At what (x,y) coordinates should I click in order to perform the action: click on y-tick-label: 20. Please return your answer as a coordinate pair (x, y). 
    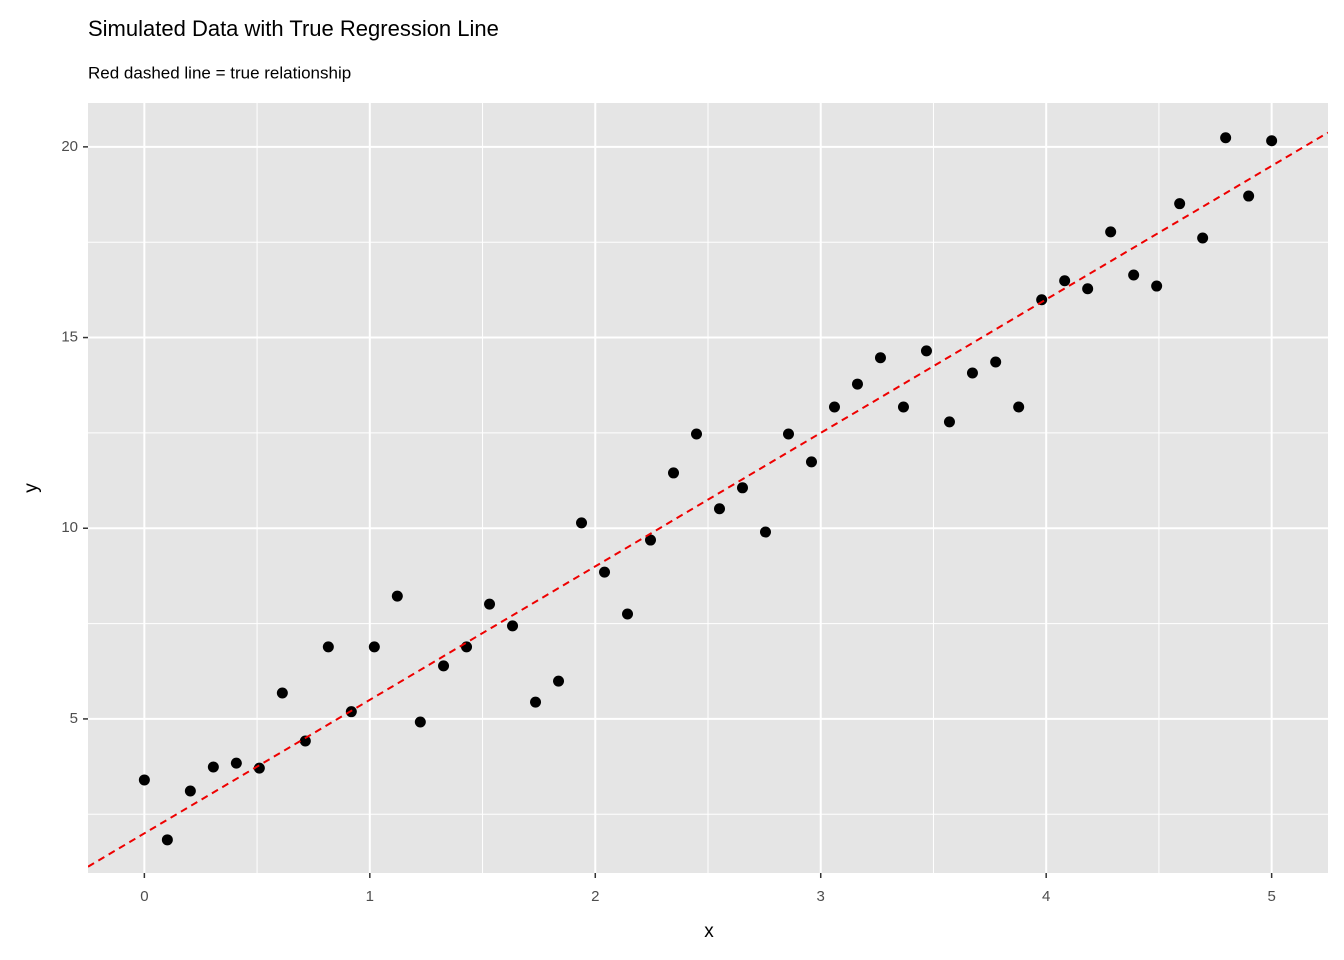
    Looking at the image, I should click on (69, 146).